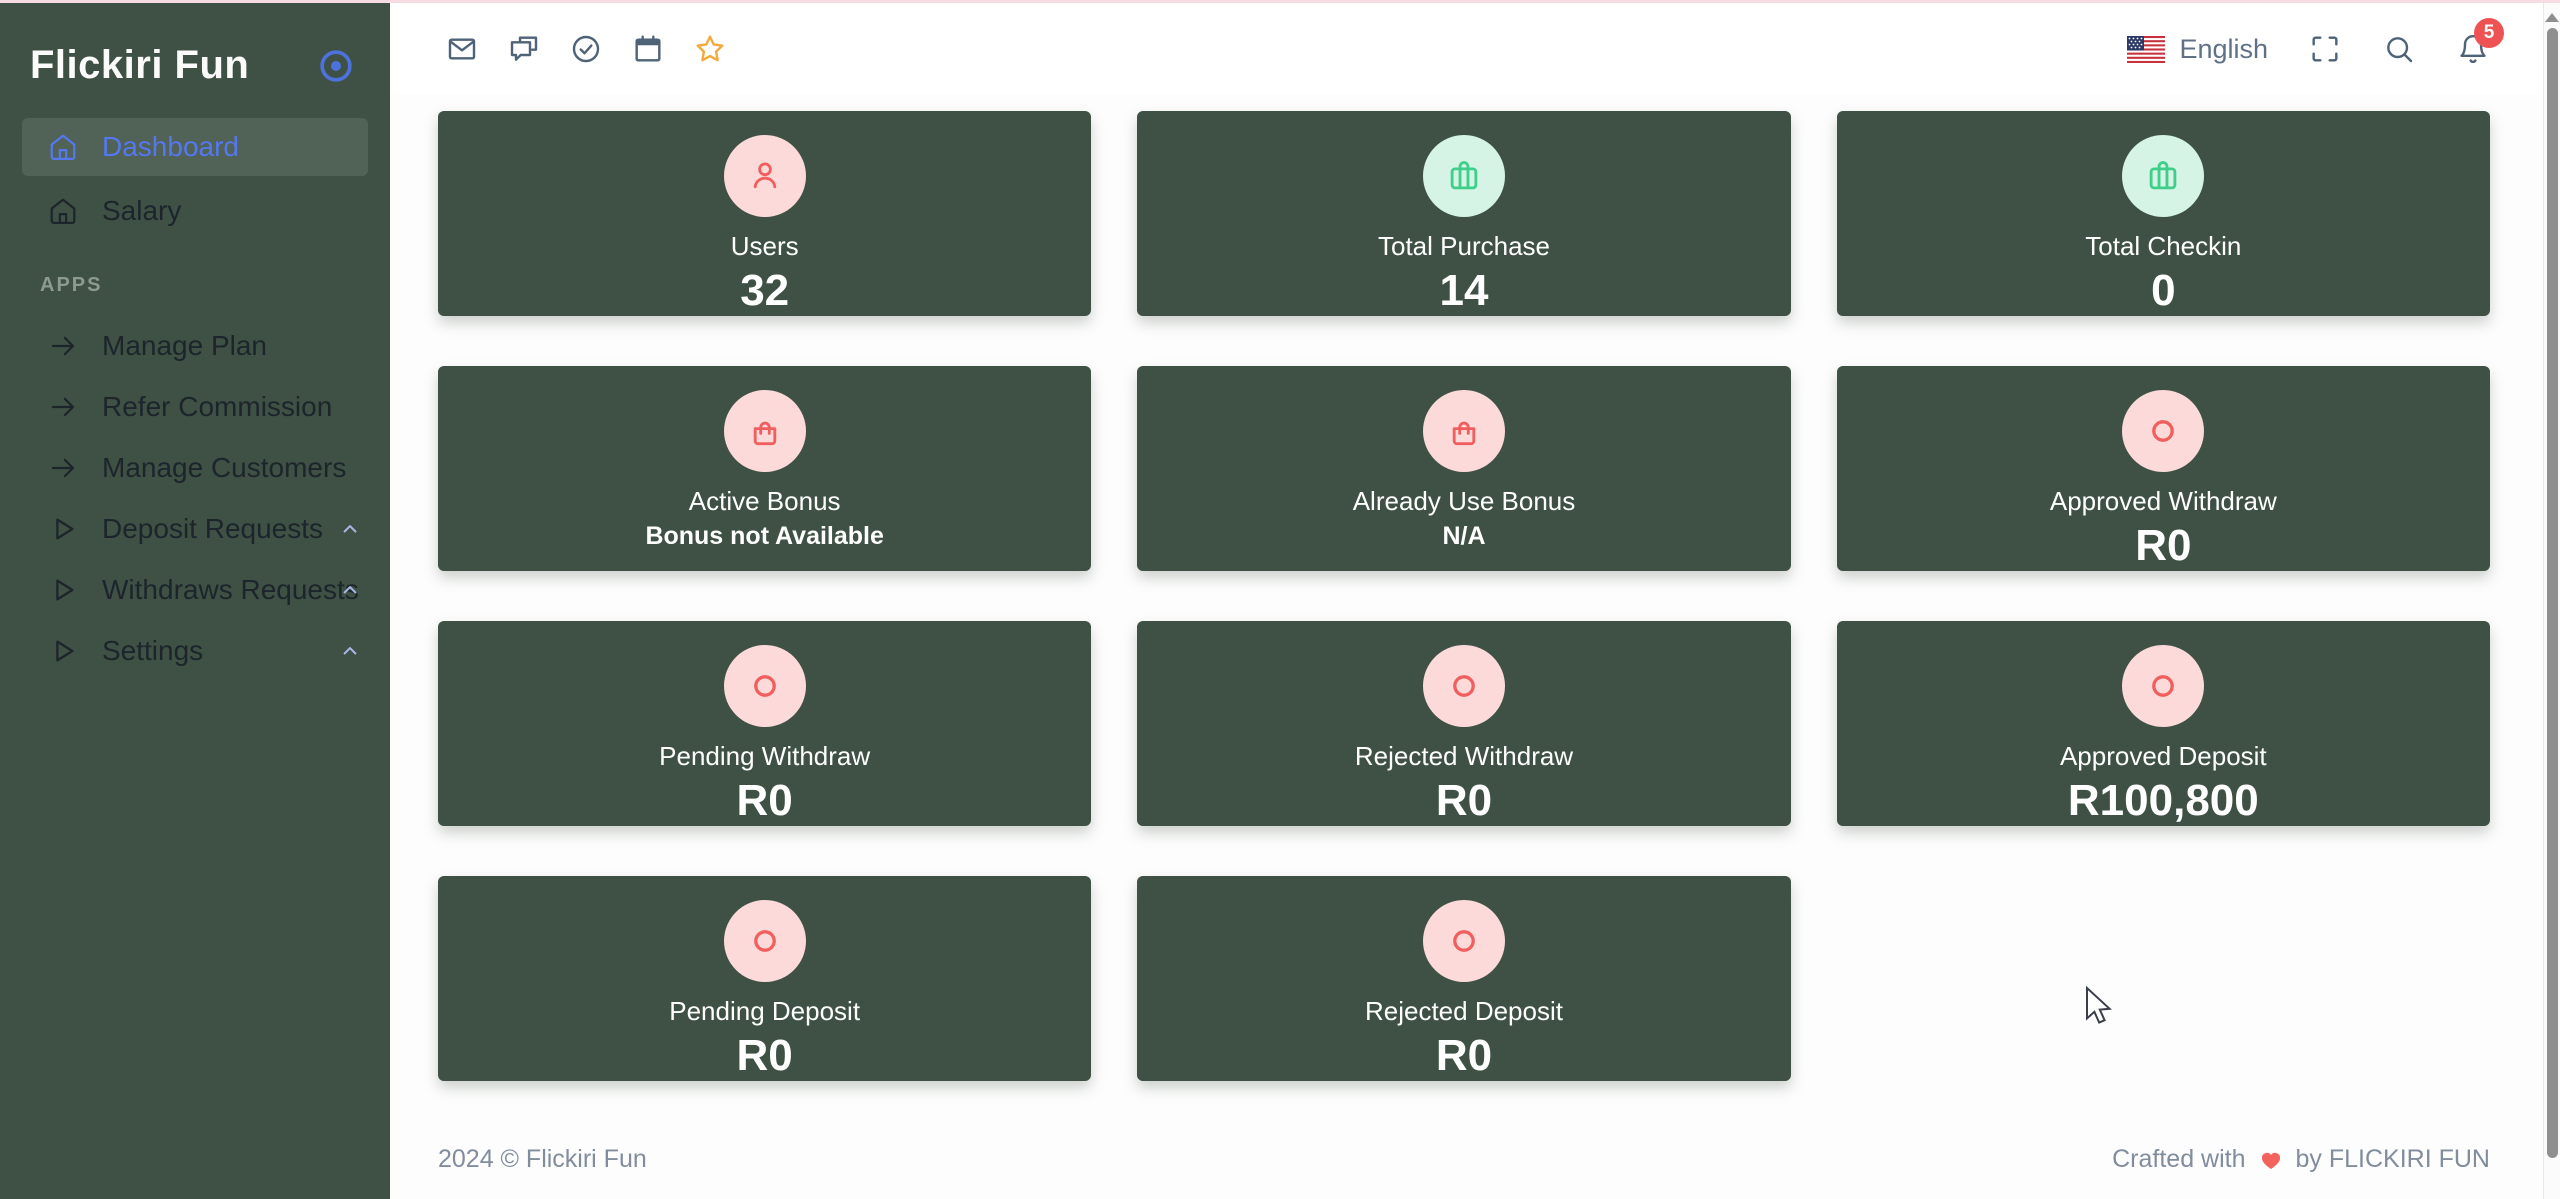 Image resolution: width=2560 pixels, height=1199 pixels. I want to click on stat-card-total-checkin: Total Checkin 0, so click(2163, 213).